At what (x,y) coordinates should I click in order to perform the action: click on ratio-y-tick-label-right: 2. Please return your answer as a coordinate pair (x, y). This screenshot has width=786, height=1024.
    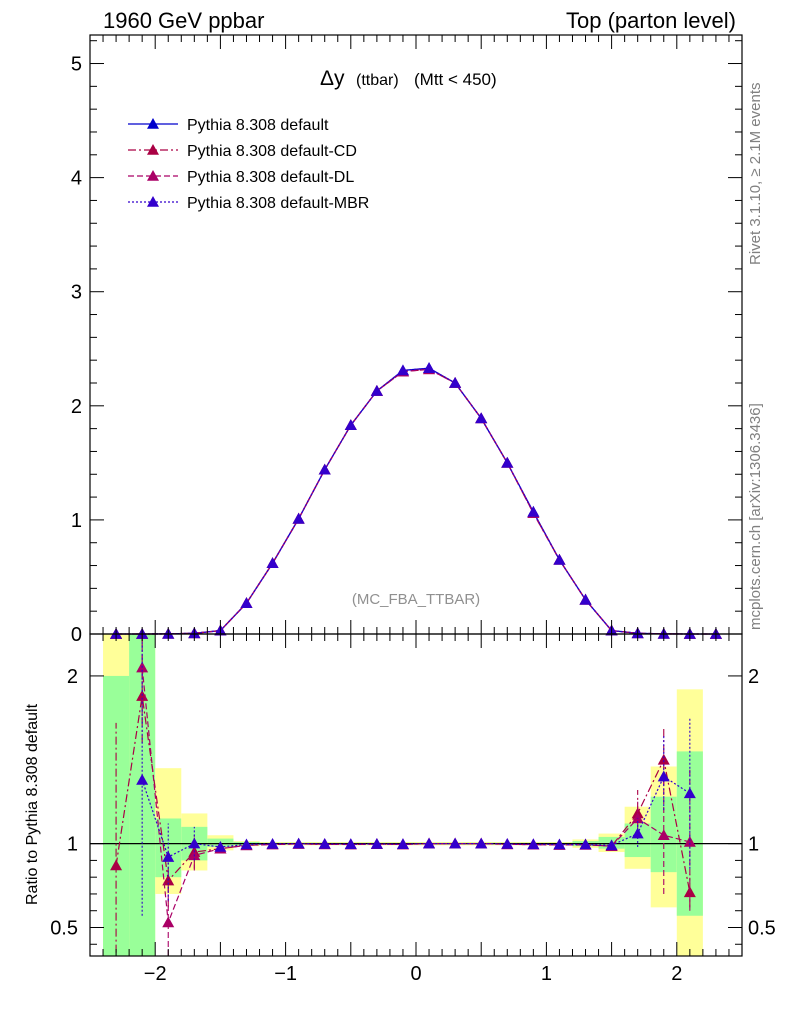
    Looking at the image, I should click on (753, 677).